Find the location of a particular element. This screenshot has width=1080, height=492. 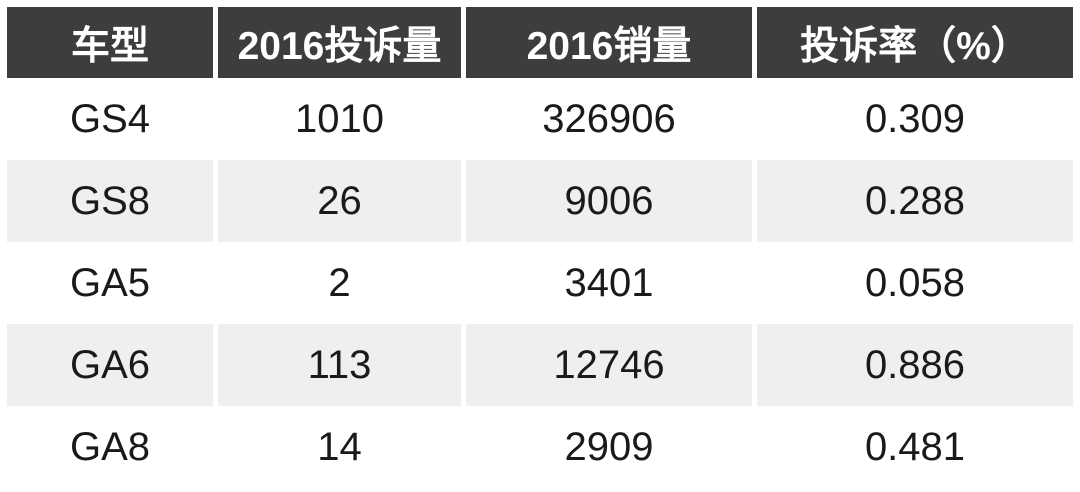

cell-complaints: 113 is located at coordinates (339, 365).